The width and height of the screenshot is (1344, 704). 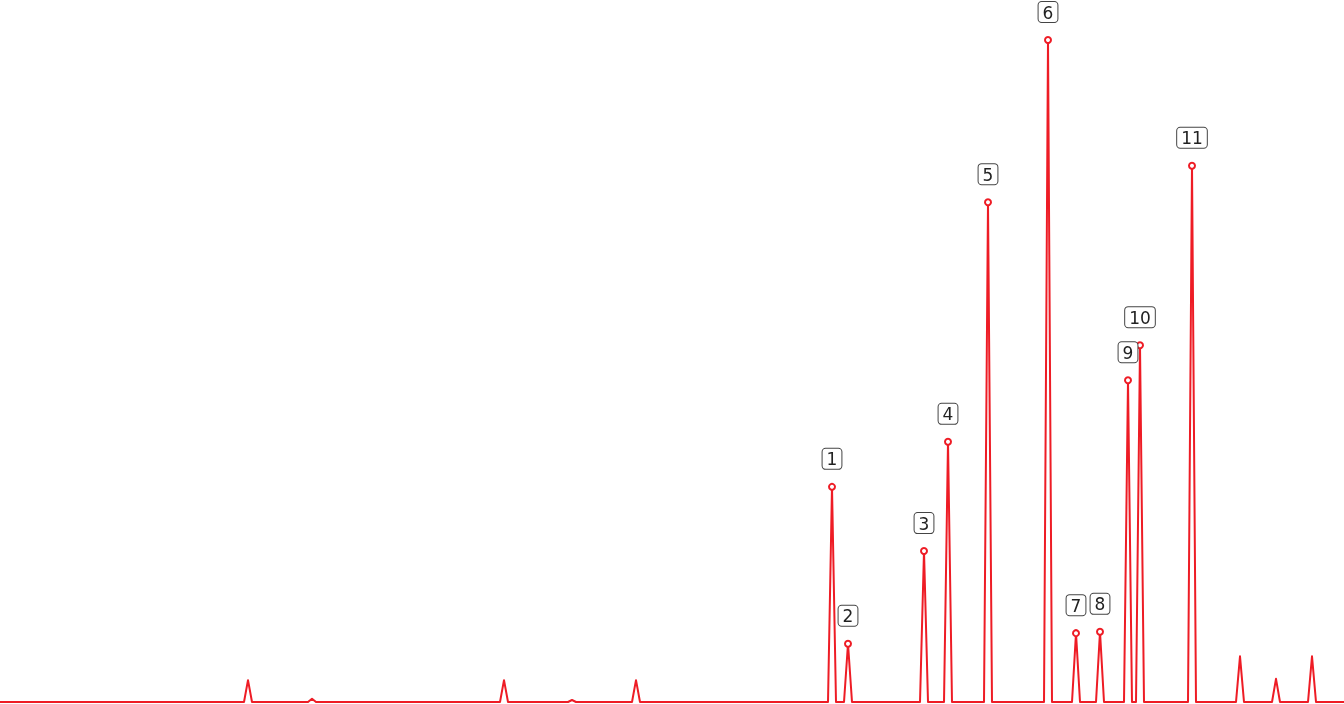 I want to click on annotation: 7, so click(x=1076, y=605).